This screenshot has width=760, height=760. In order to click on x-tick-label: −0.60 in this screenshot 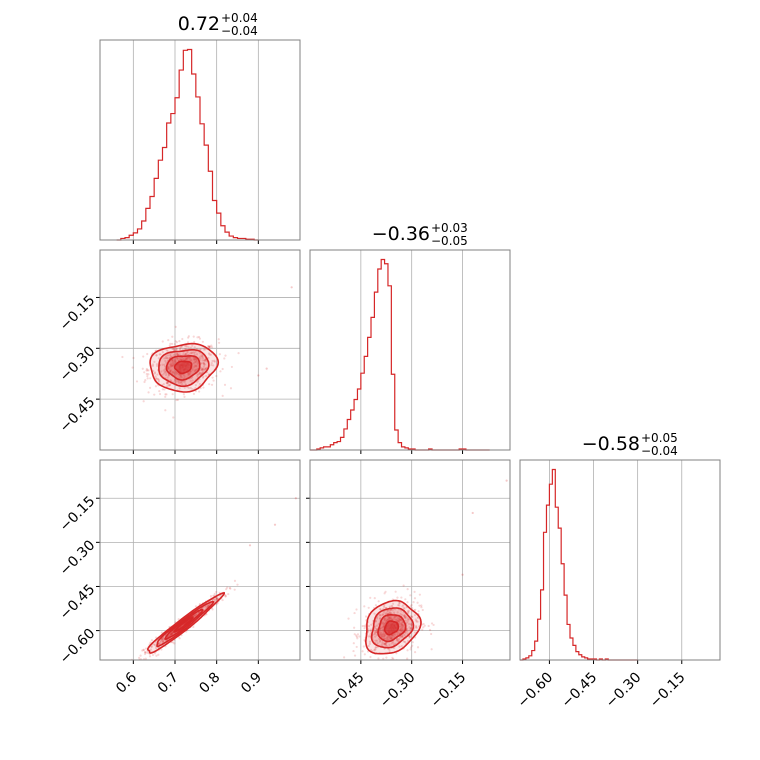, I will do `click(536, 691)`.